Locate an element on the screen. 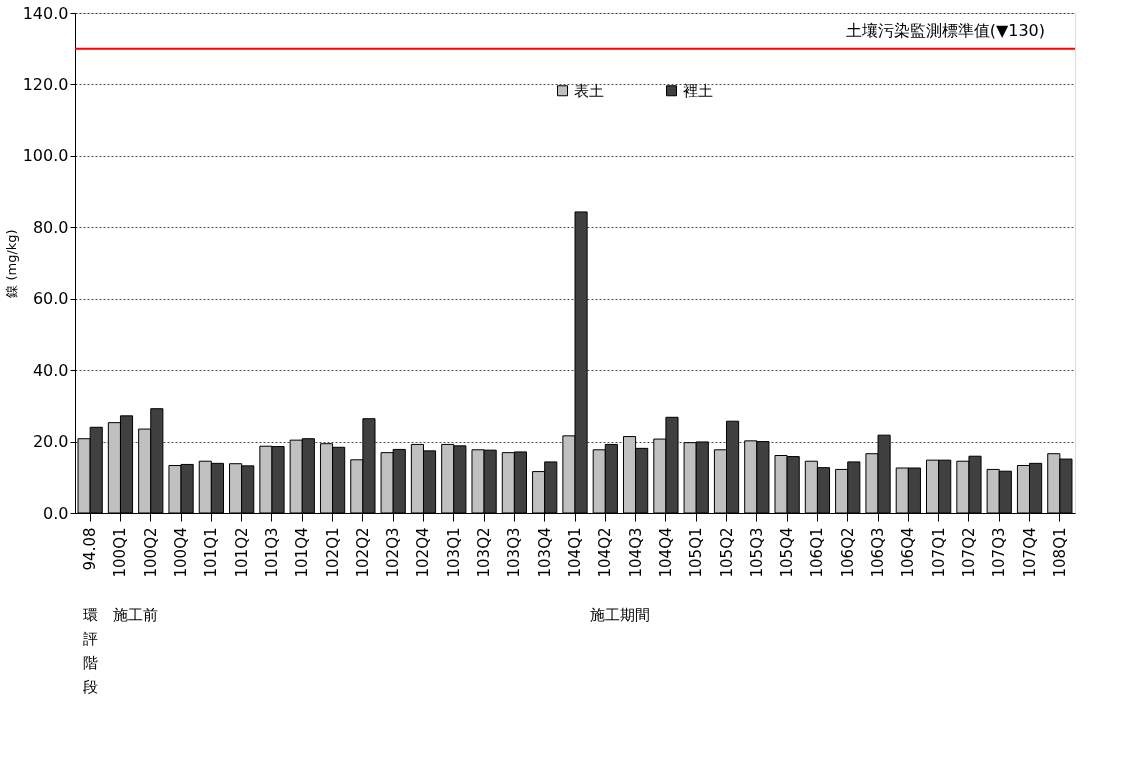 This screenshot has width=1128, height=780. legend-label: 裡土 is located at coordinates (698, 90).